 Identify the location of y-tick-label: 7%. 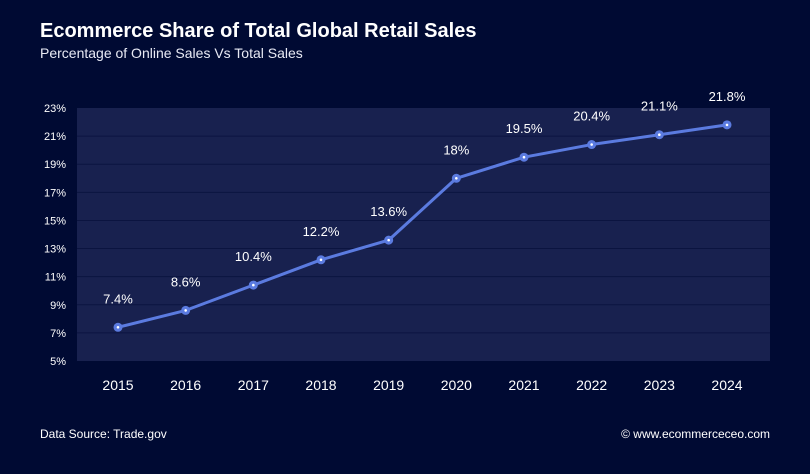
(58, 334).